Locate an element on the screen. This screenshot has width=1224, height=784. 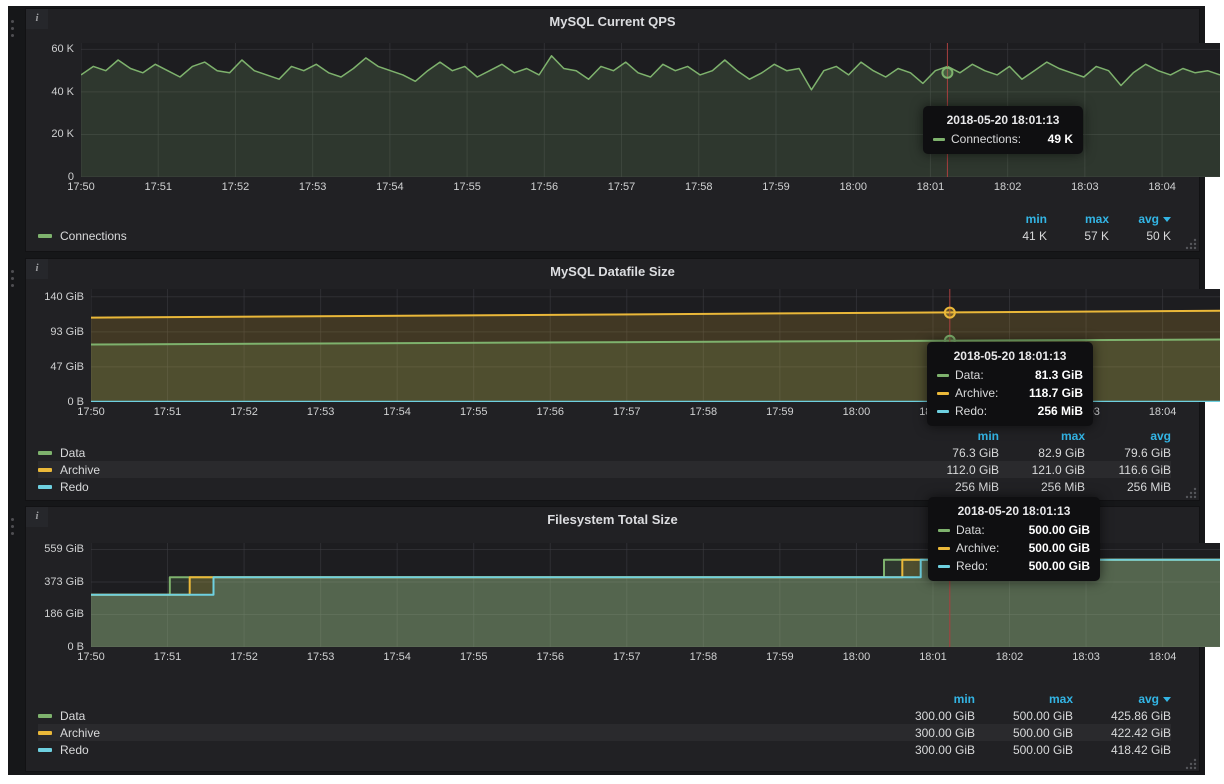
tooltip-series-value: 81.3 GiB is located at coordinates (1058, 375).